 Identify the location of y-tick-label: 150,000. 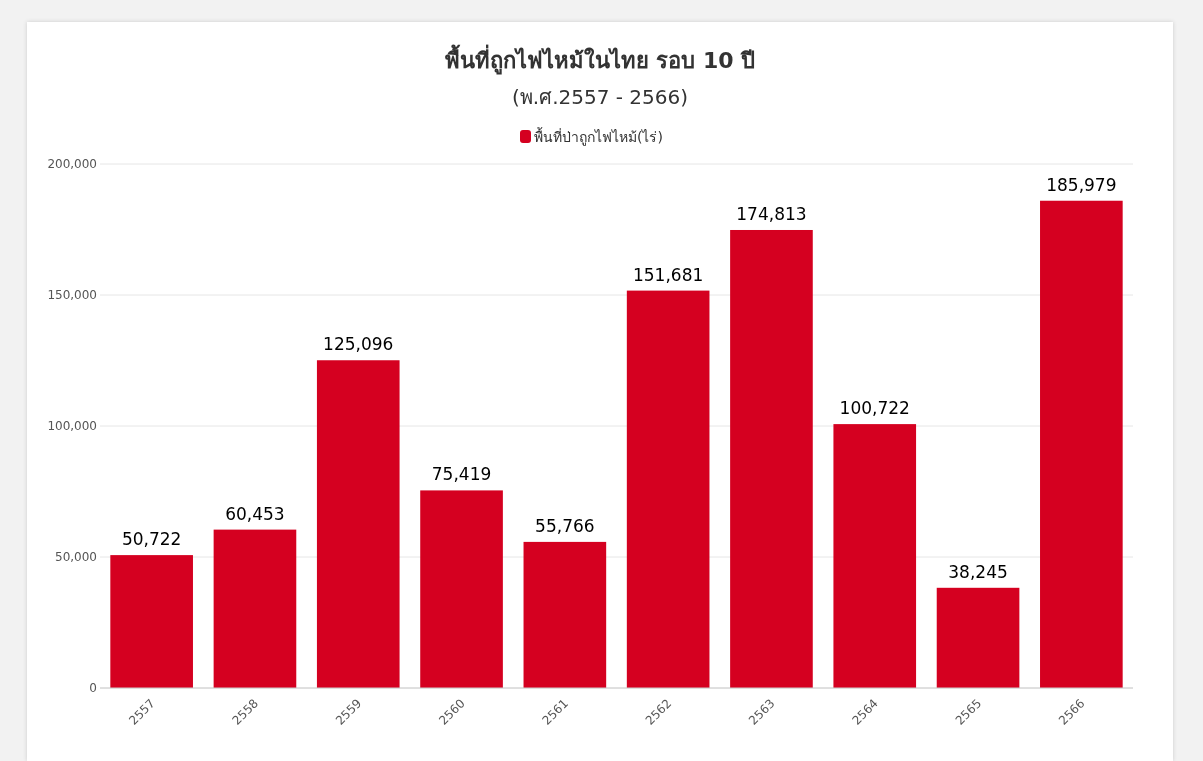
(72, 295).